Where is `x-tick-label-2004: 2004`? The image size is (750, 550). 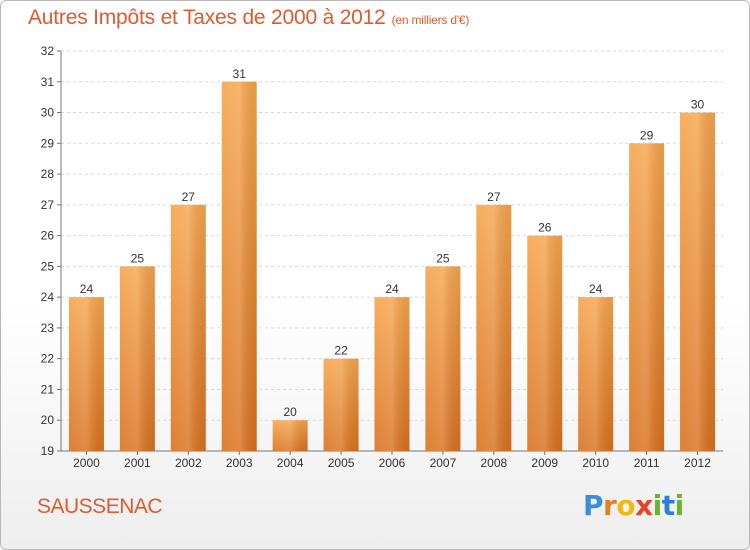
x-tick-label-2004: 2004 is located at coordinates (290, 463).